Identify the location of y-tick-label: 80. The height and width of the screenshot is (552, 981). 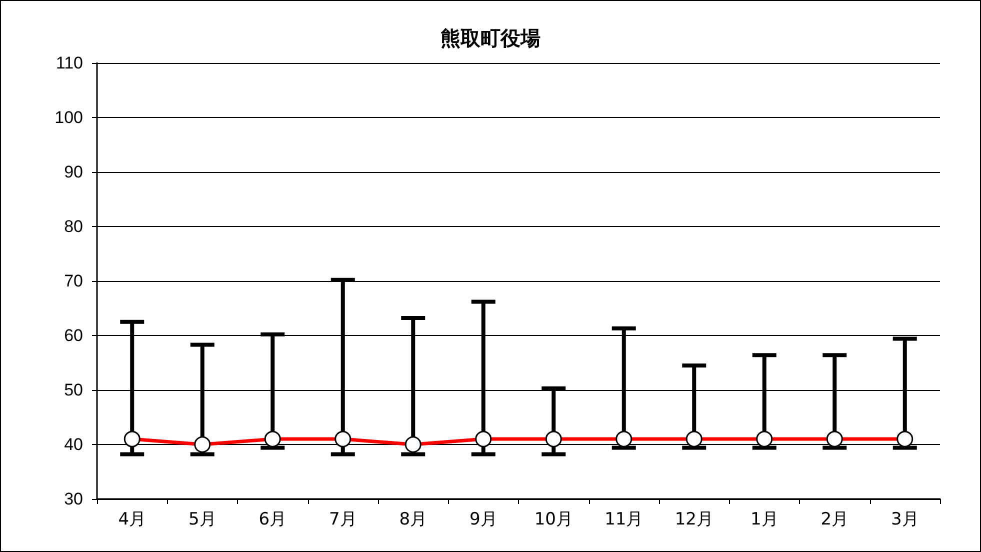
(73, 226).